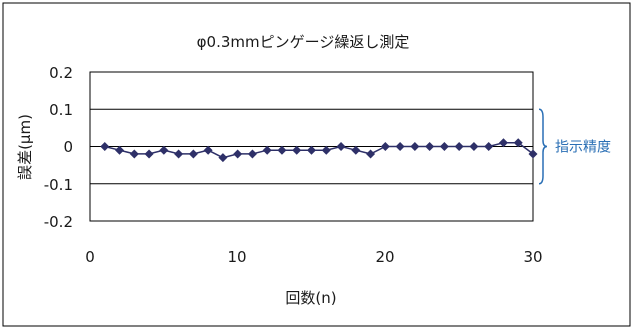  Describe the element at coordinates (61, 110) in the screenshot. I see `y-tick-label: 0.1` at that location.